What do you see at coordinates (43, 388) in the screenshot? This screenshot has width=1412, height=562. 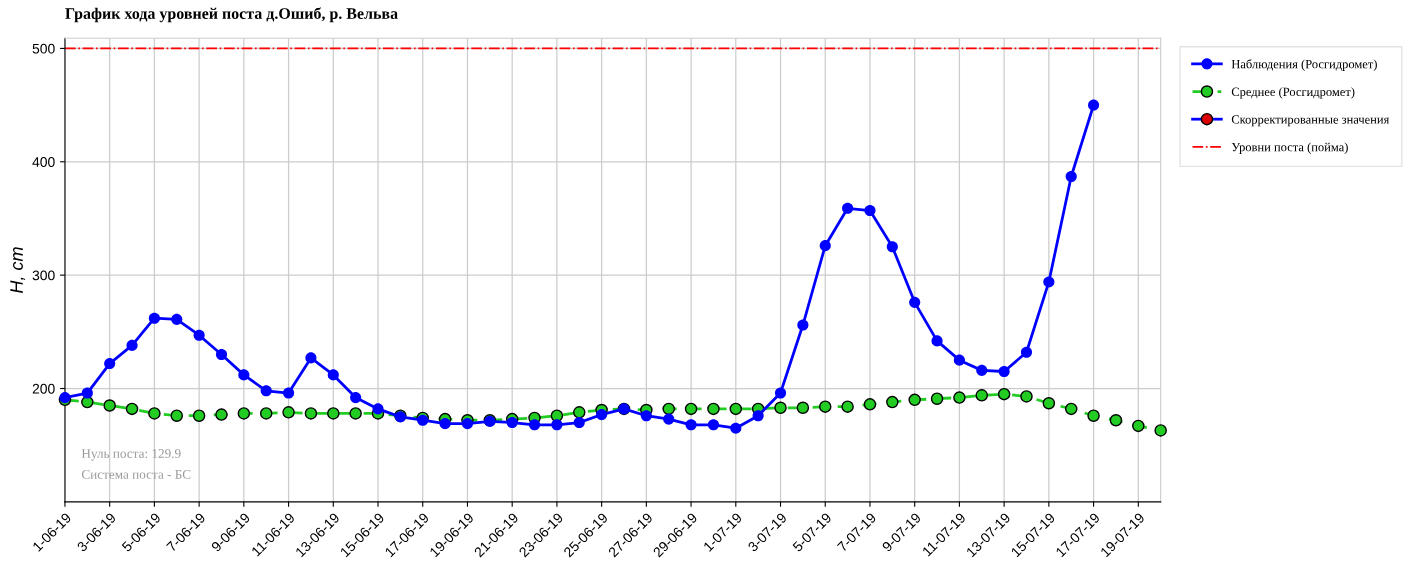 I see `y-tick-label: 200` at bounding box center [43, 388].